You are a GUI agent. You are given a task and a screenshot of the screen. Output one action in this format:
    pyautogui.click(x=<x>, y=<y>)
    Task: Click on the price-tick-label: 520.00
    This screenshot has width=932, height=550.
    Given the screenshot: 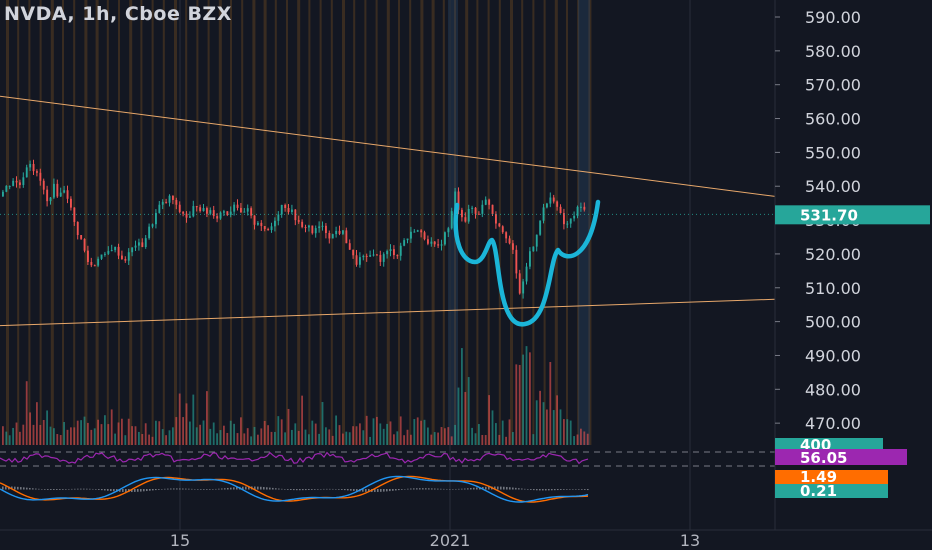 What is the action you would take?
    pyautogui.click(x=833, y=254)
    